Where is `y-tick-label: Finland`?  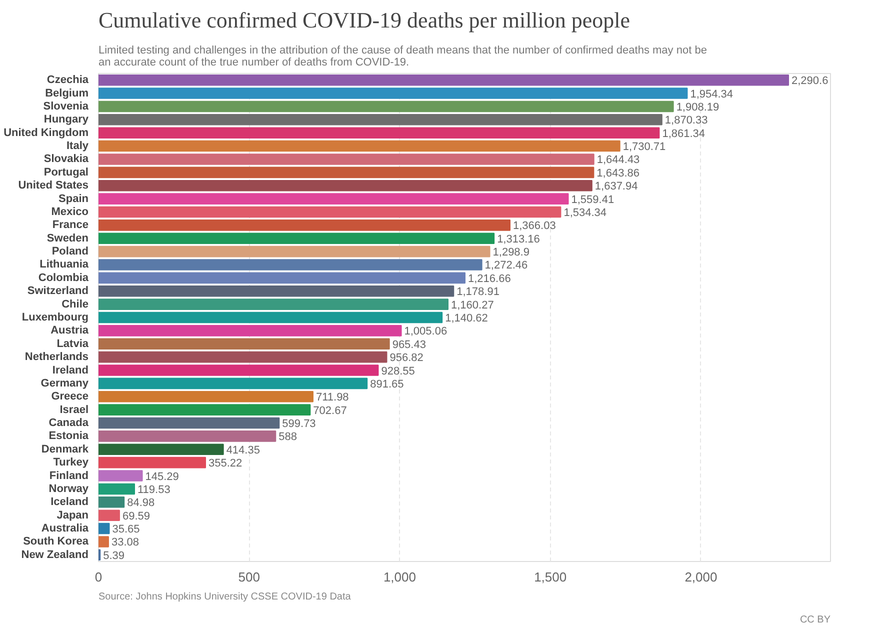 y-tick-label: Finland is located at coordinates (68, 476).